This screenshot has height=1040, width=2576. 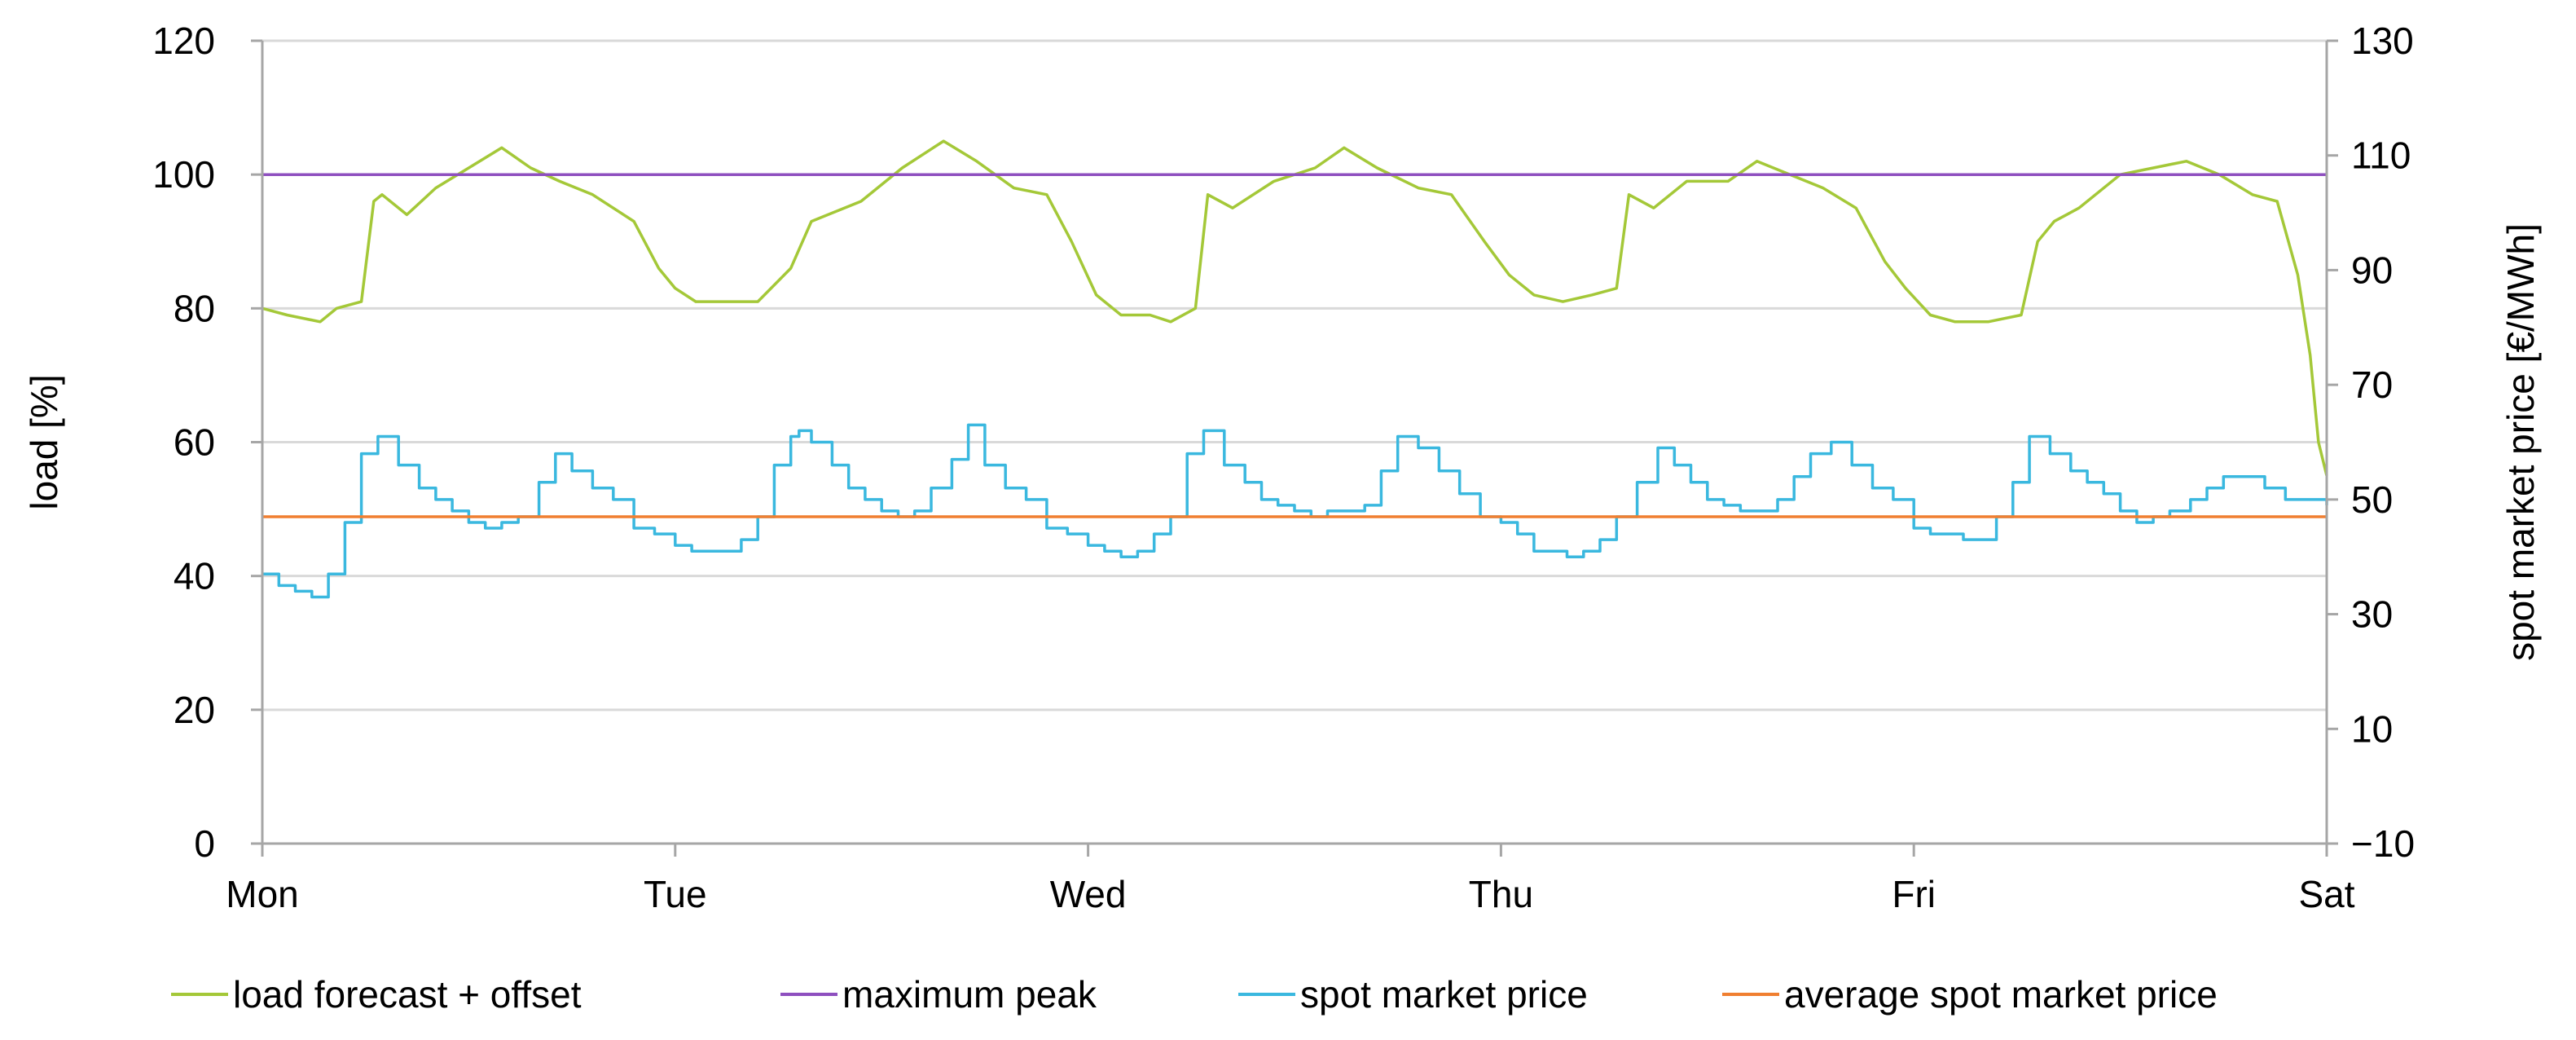 What do you see at coordinates (2520, 442) in the screenshot?
I see `right-axis-title: spot market price [€/MWh]` at bounding box center [2520, 442].